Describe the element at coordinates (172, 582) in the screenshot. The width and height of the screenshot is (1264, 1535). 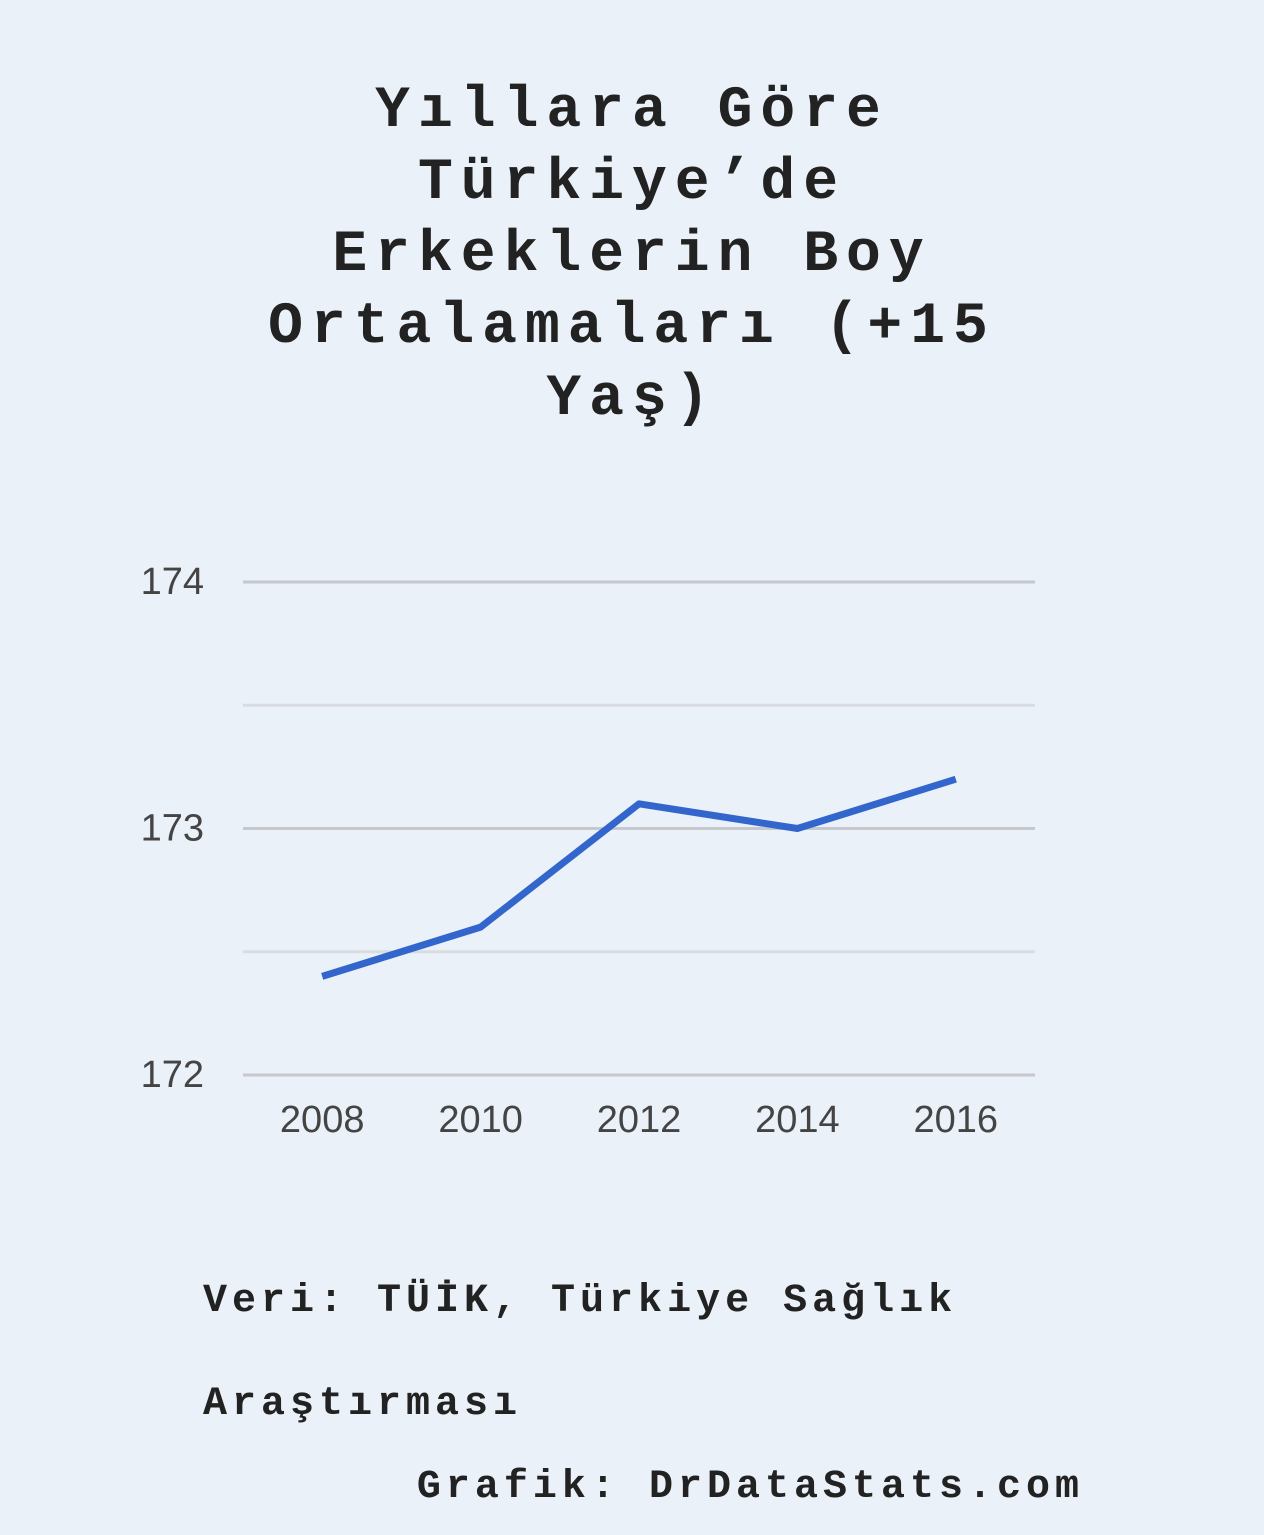
I see `y-tick-label: 174` at that location.